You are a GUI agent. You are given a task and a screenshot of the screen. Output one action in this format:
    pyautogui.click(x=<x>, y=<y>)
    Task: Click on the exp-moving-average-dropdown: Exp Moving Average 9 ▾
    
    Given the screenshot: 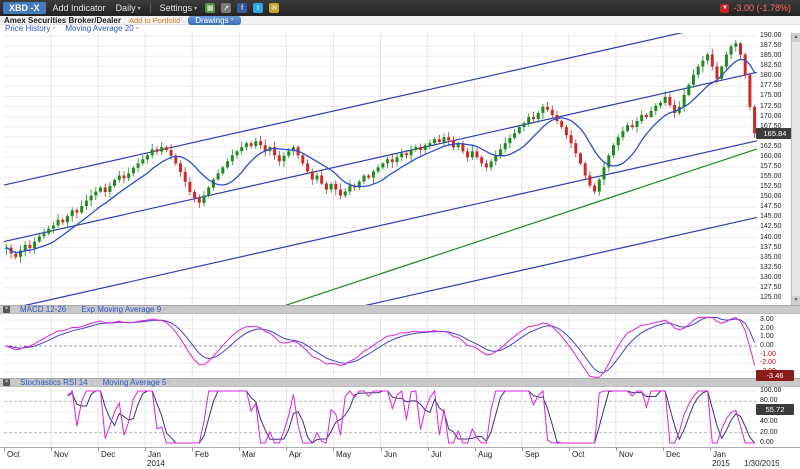 What is the action you would take?
    pyautogui.click(x=124, y=309)
    